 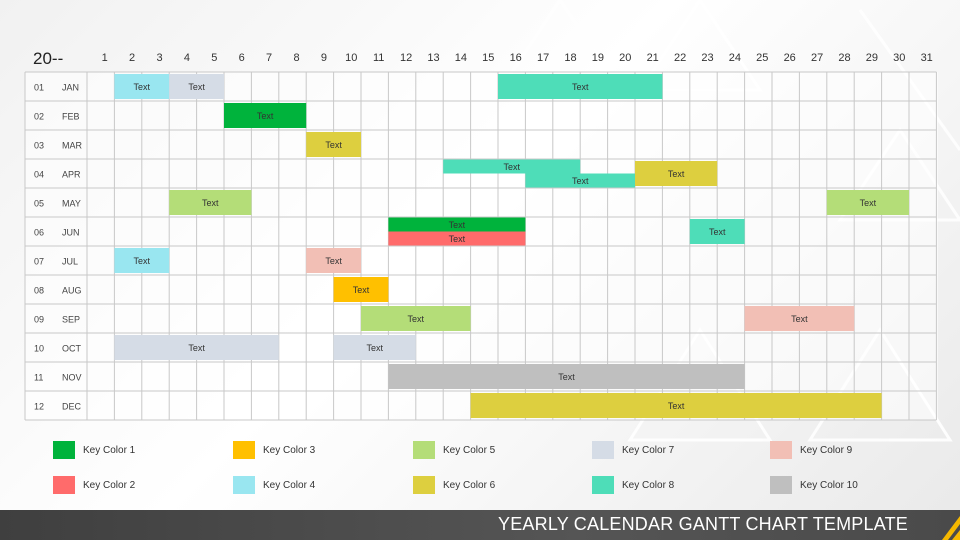 I want to click on legend-label: Key Color 7, so click(x=648, y=450).